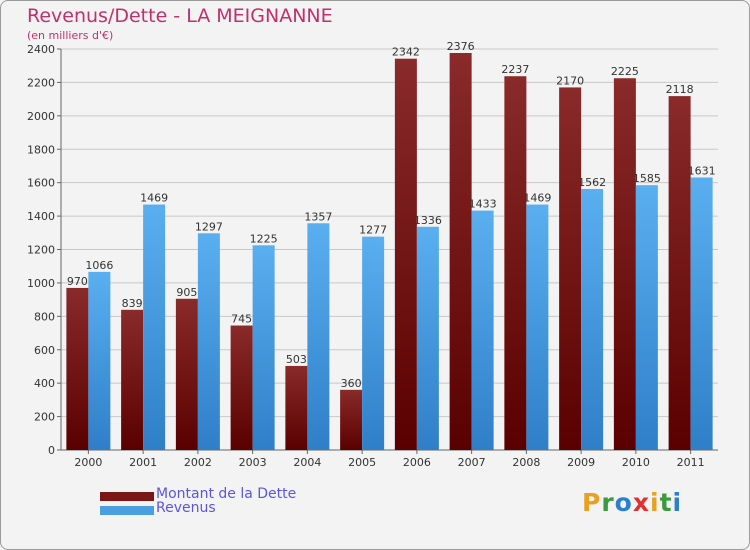 The width and height of the screenshot is (750, 550). What do you see at coordinates (362, 462) in the screenshot?
I see `x-tick-label: 2005` at bounding box center [362, 462].